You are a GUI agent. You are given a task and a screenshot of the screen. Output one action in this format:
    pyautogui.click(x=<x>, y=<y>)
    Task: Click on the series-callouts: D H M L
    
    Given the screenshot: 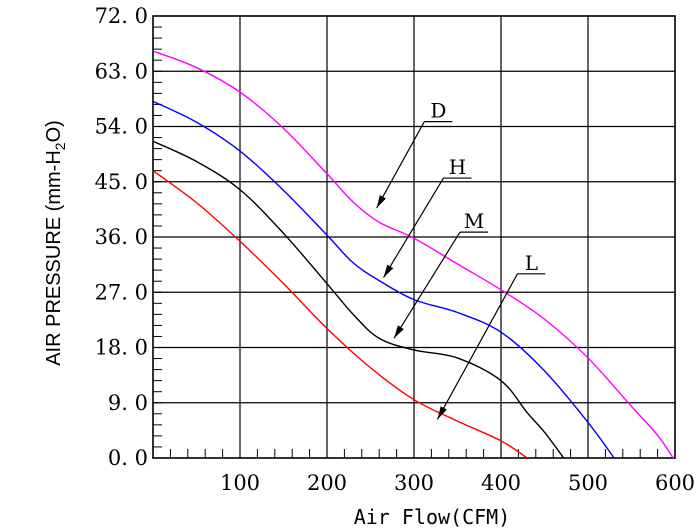 What is the action you would take?
    pyautogui.click(x=461, y=259)
    